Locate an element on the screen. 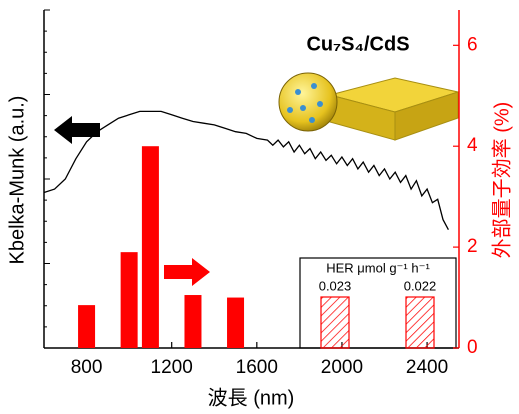 This screenshot has height=414, width=519. inset-value: 0.022 is located at coordinates (420, 285).